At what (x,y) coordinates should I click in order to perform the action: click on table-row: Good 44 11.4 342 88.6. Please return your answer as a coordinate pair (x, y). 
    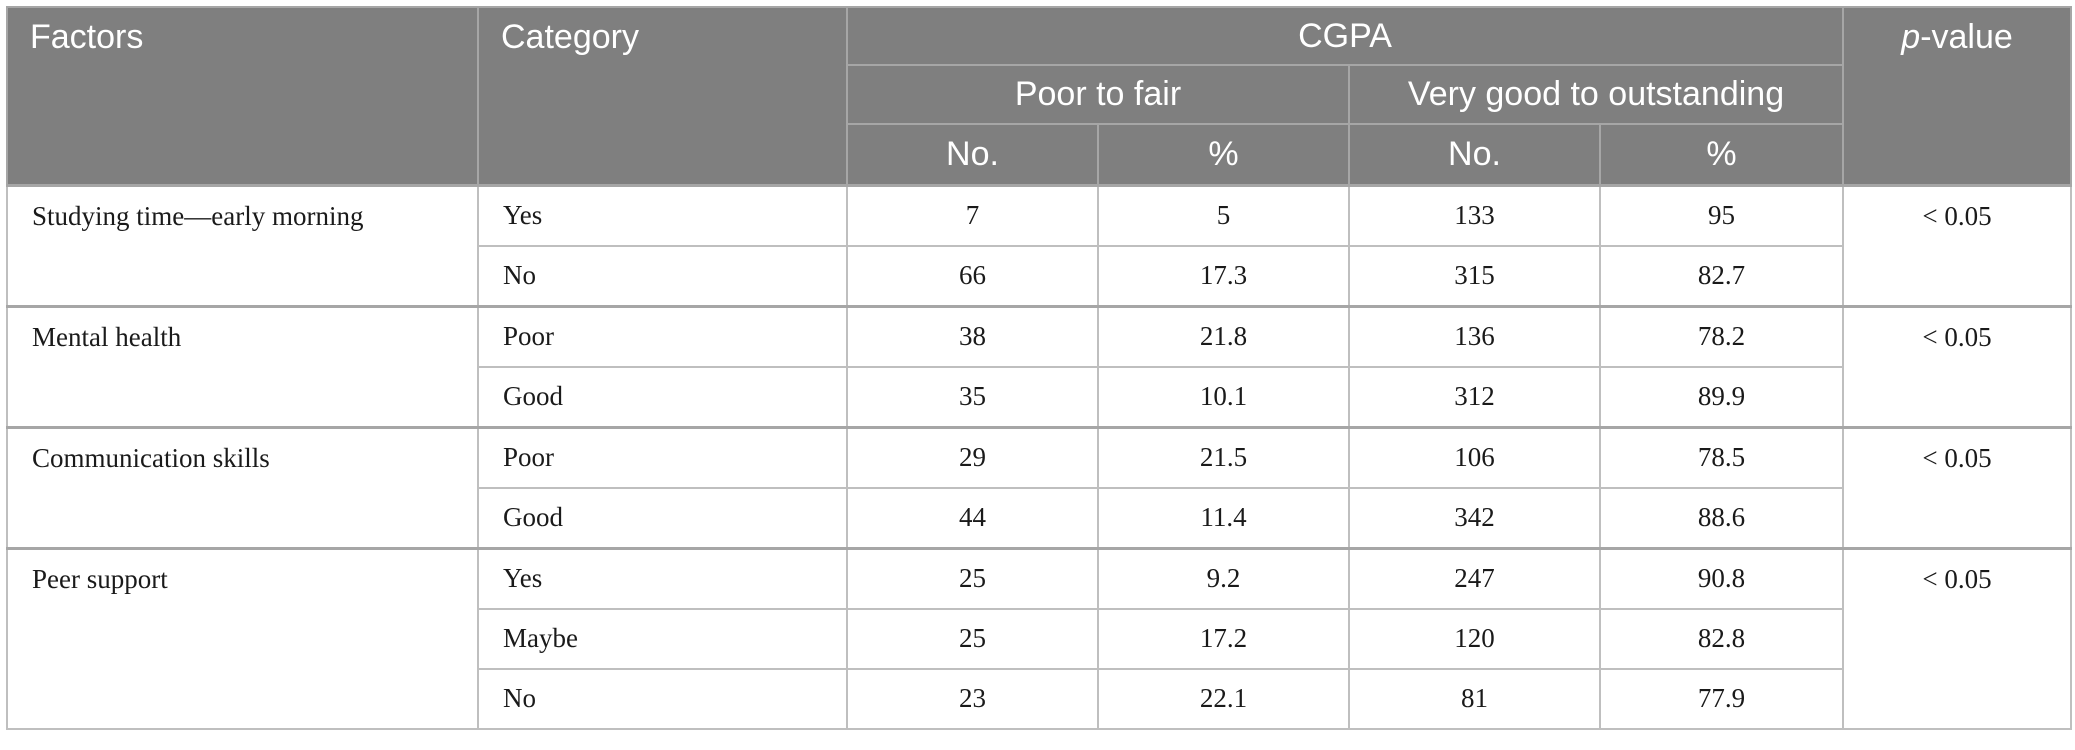
    Looking at the image, I should click on (1039, 517).